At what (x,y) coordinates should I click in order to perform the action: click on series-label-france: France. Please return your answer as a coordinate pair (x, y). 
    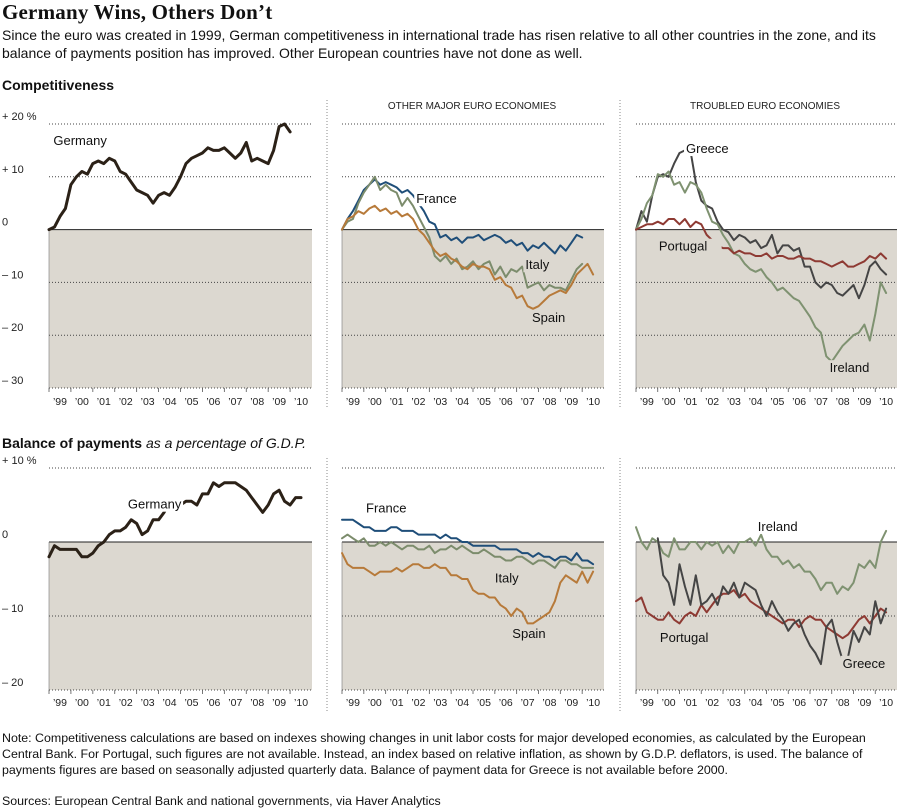
    Looking at the image, I should click on (436, 198).